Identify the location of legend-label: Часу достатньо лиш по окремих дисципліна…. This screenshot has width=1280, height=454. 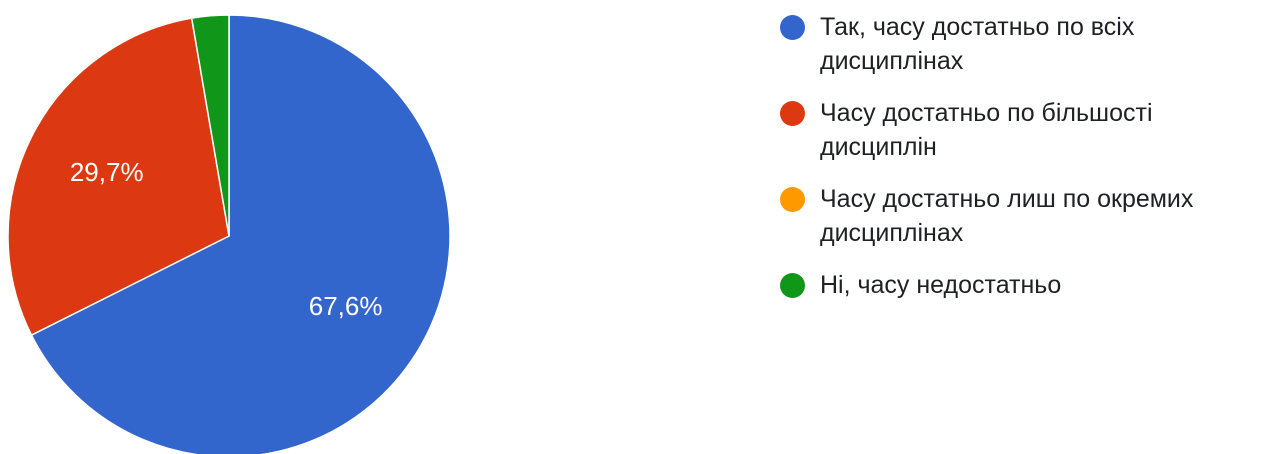
(1007, 216).